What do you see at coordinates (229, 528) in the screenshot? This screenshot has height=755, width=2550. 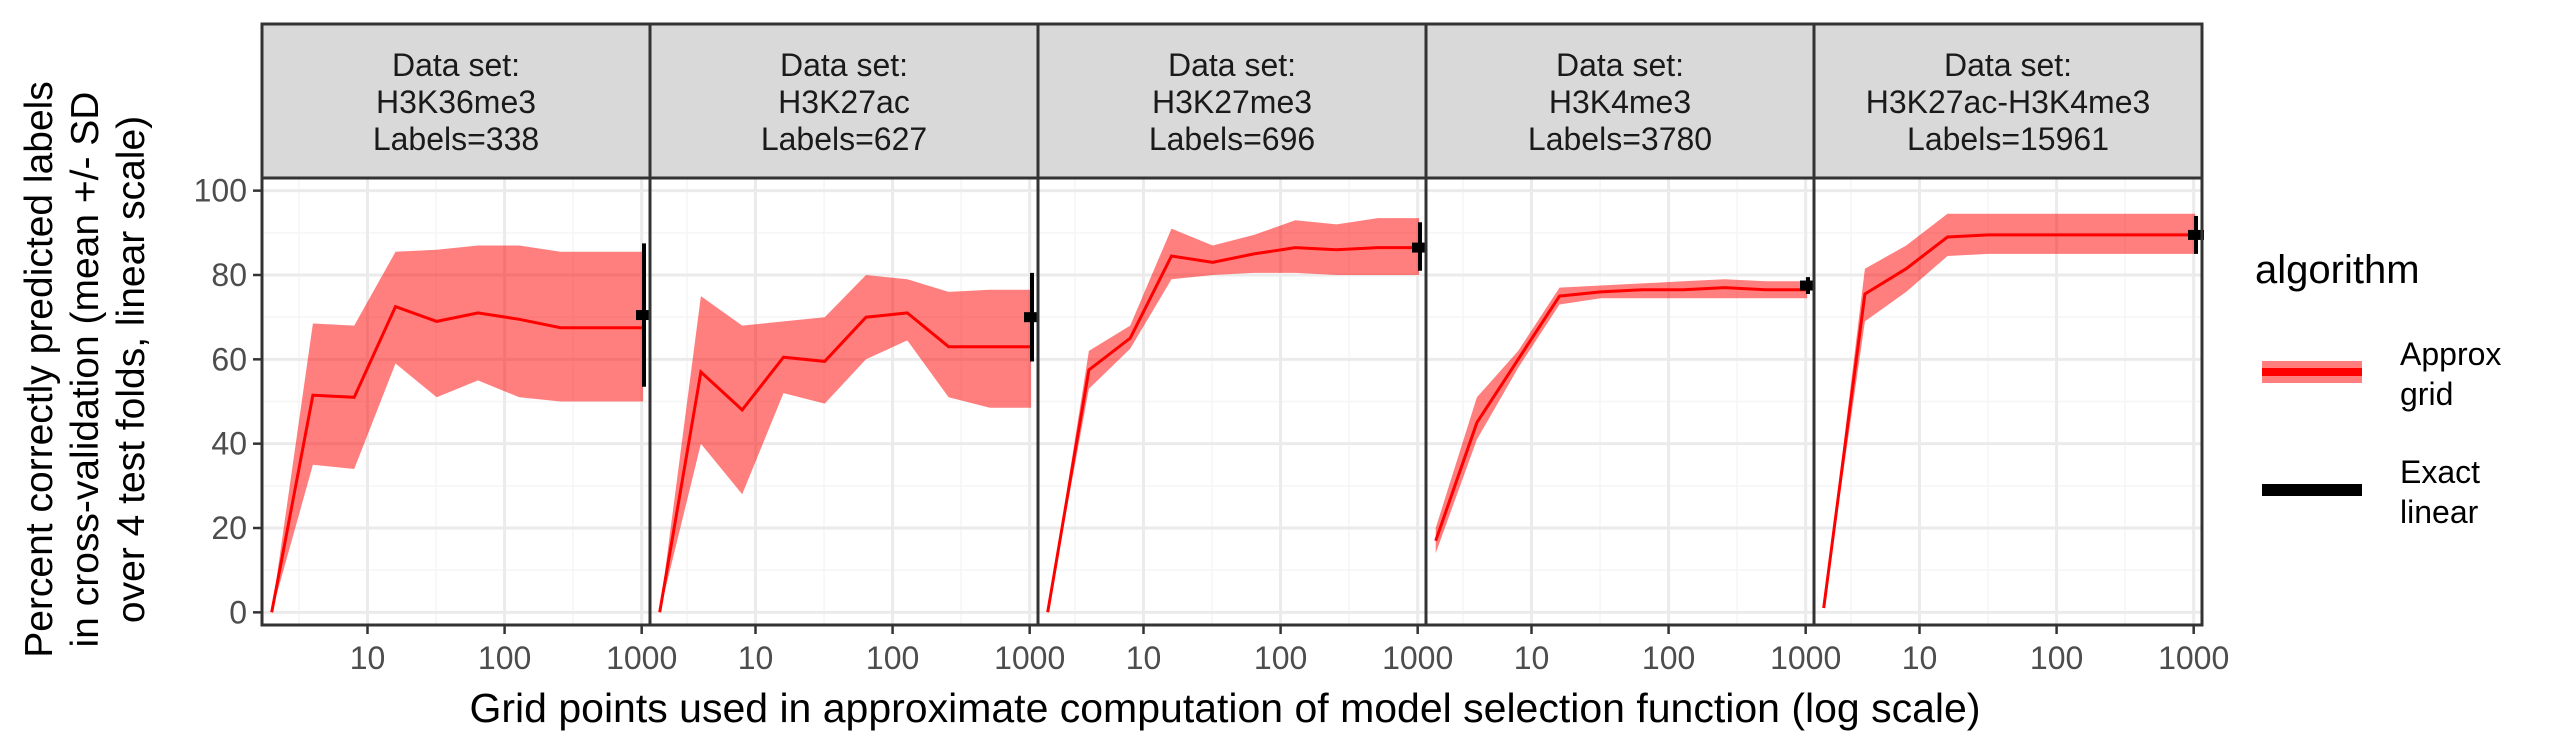 I see `y-tick-label: 20` at bounding box center [229, 528].